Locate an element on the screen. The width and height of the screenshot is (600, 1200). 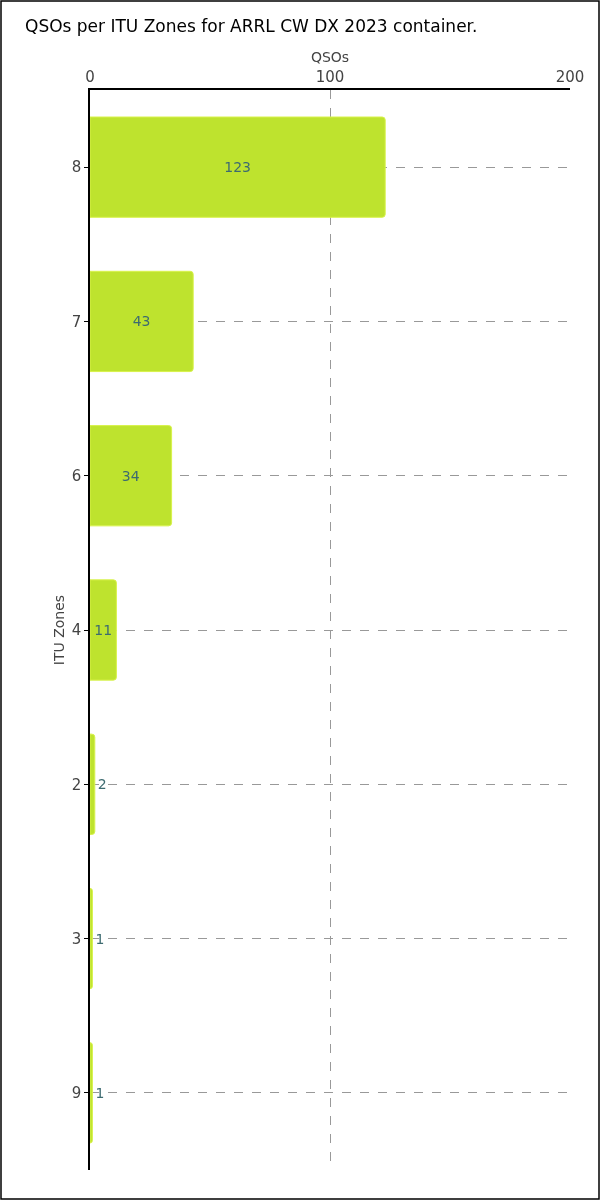
data-label: 123 is located at coordinates (237, 167).